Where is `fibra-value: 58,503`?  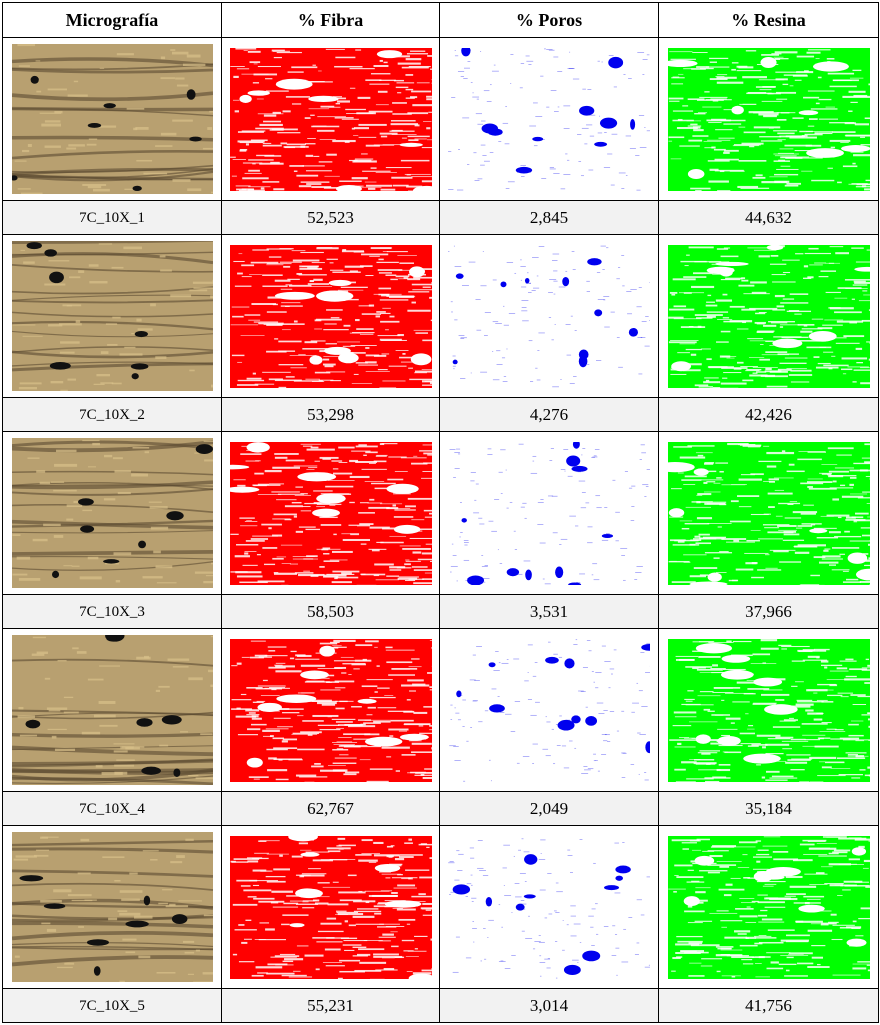
fibra-value: 58,503 is located at coordinates (330, 611).